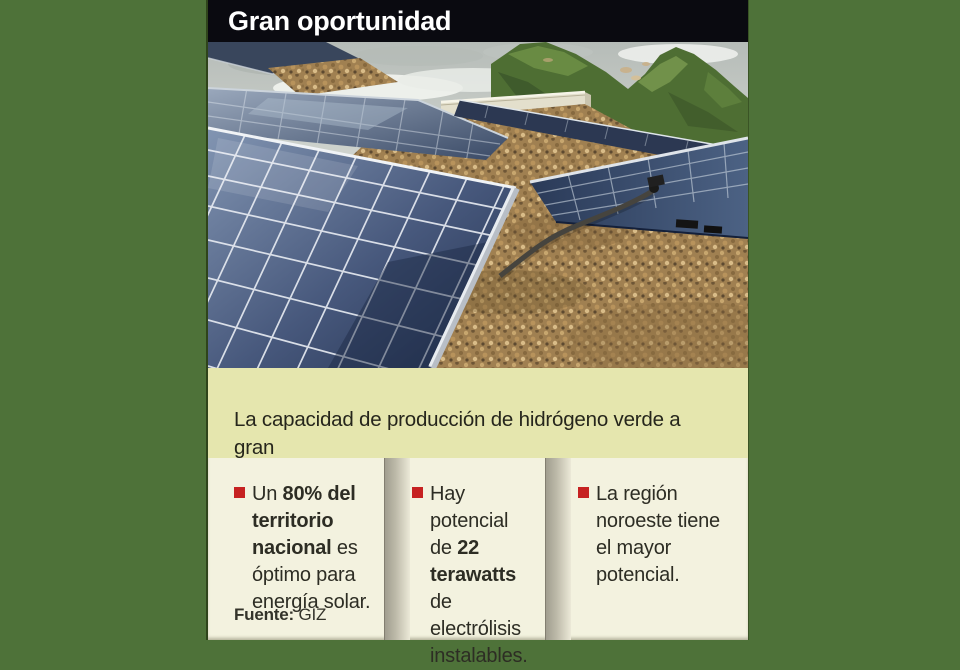 The width and height of the screenshot is (960, 670). What do you see at coordinates (478, 21) in the screenshot?
I see `header-bar: Gran oportunidad` at bounding box center [478, 21].